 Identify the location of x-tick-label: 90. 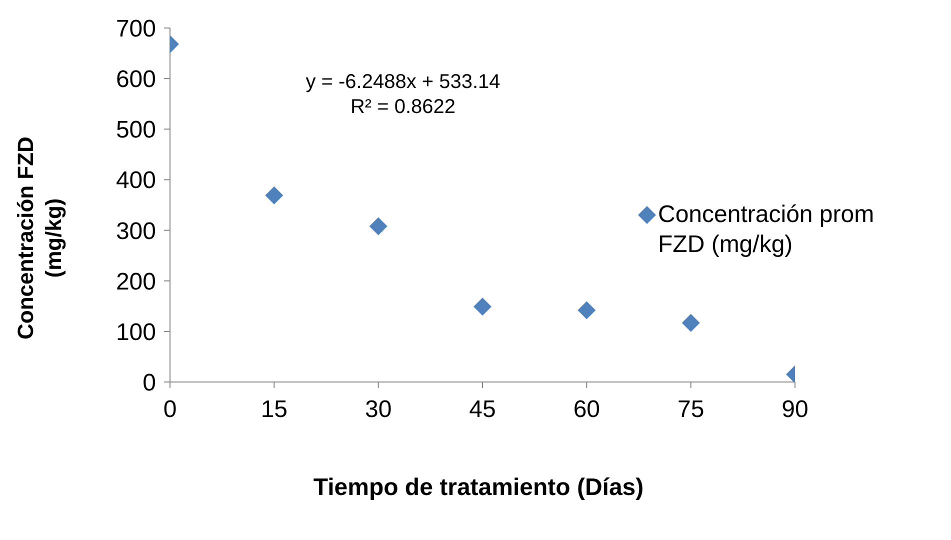
(795, 410).